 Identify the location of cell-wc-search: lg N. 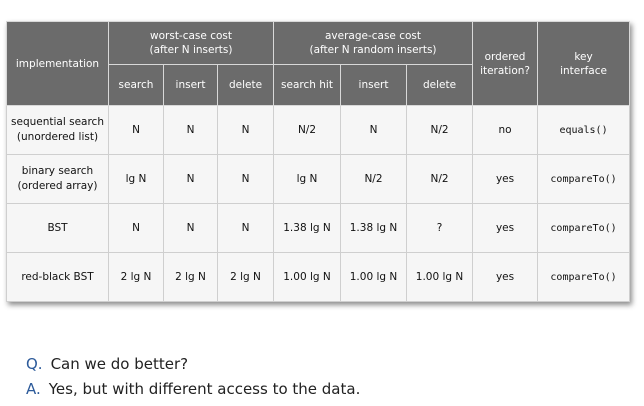
(136, 179).